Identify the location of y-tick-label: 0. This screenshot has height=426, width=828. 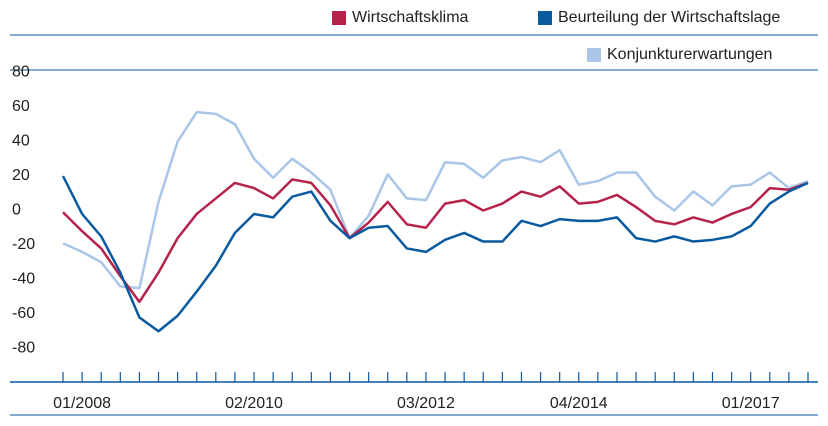
(16, 210).